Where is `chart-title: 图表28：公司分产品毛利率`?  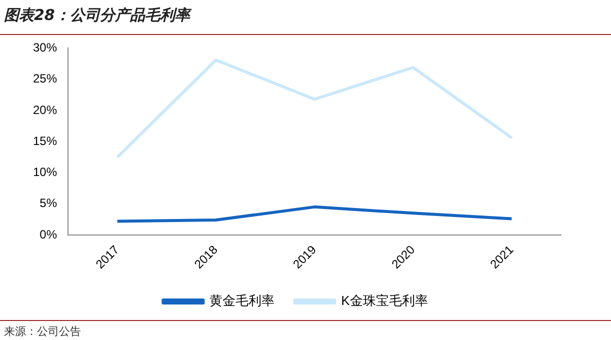
chart-title: 图表28：公司分产品毛利率 is located at coordinates (97, 15).